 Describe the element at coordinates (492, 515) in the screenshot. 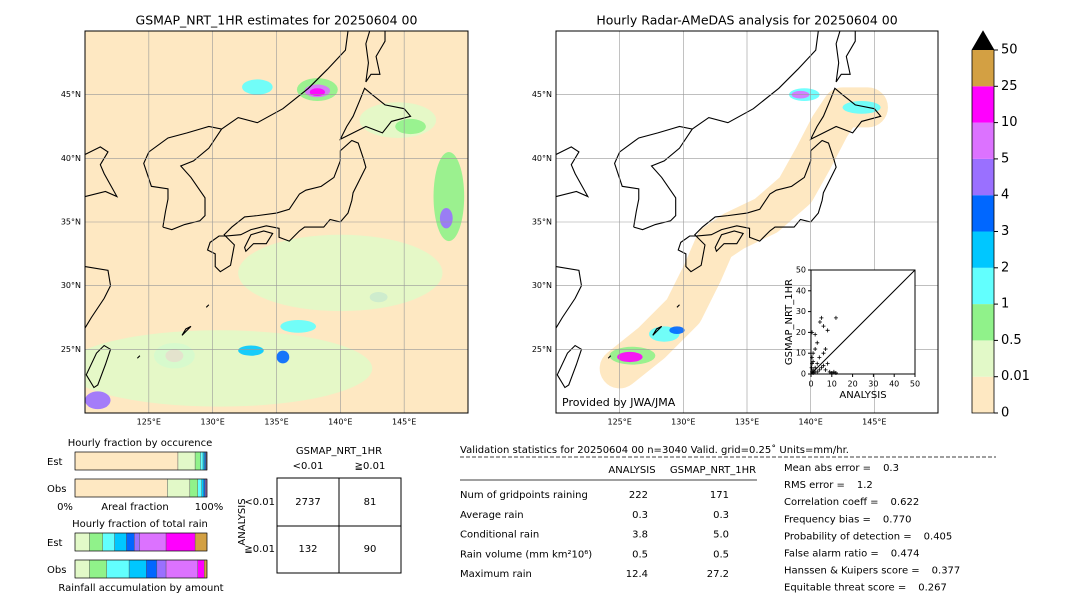

I see `row-label: Average rain` at that location.